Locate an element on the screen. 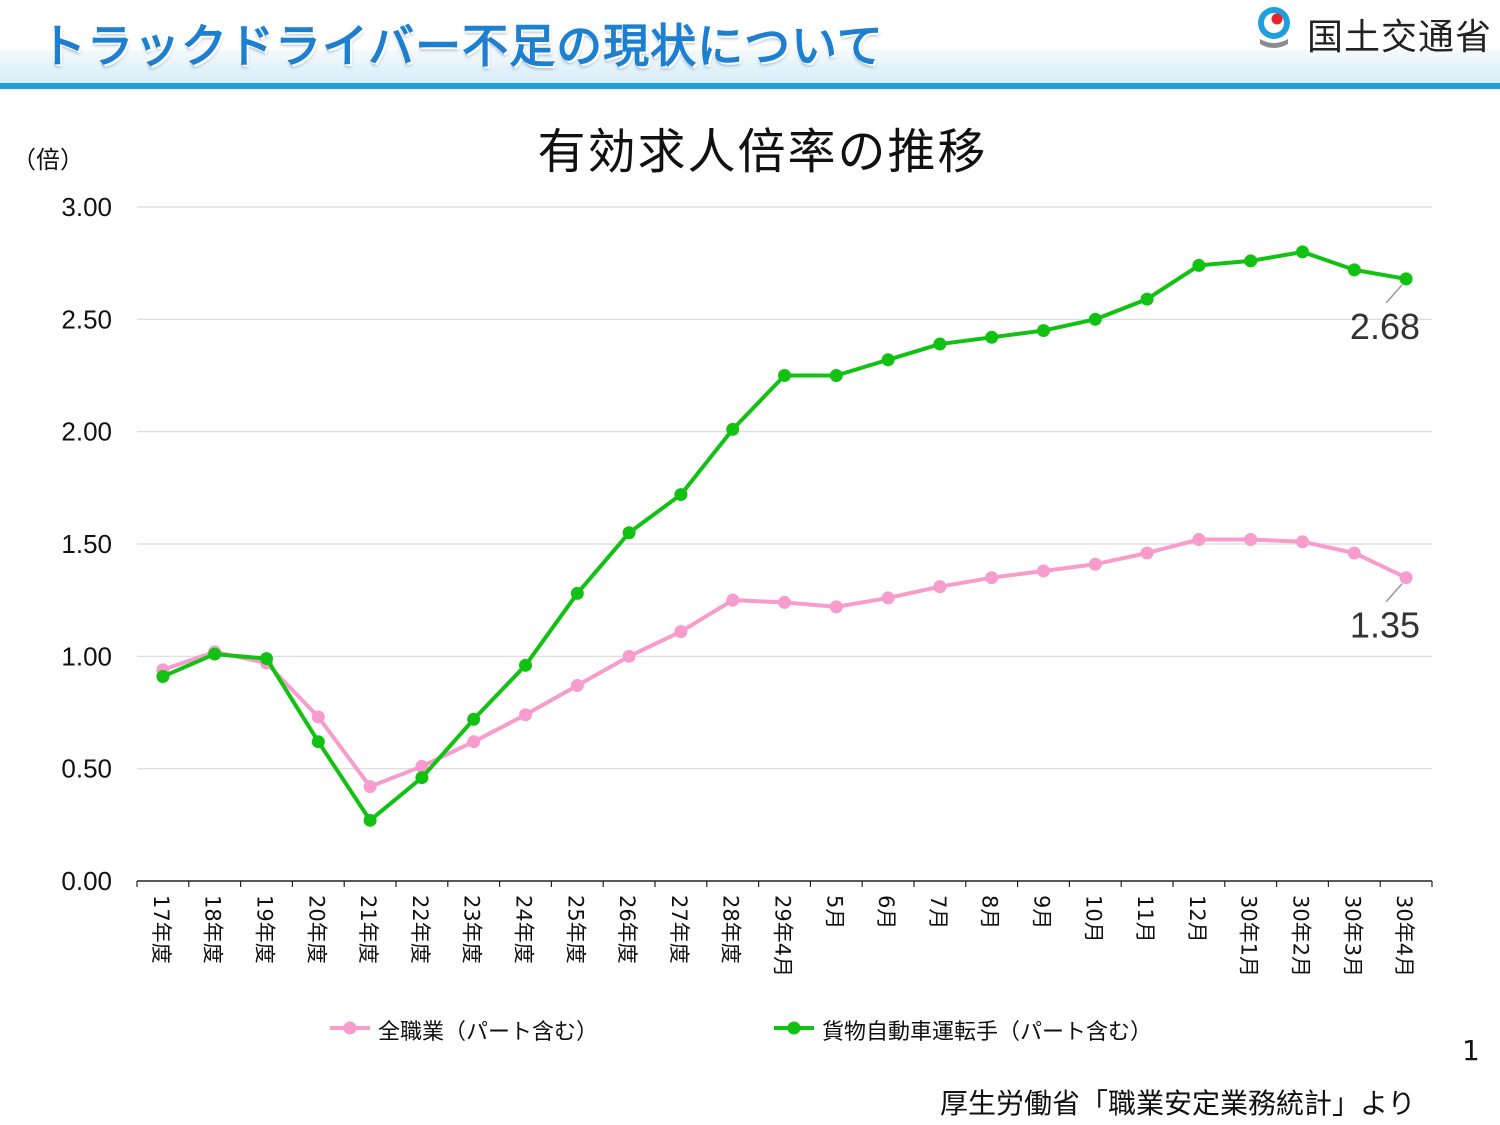 This screenshot has width=1500, height=1125. x-tick-label: 6月 is located at coordinates (886, 912).